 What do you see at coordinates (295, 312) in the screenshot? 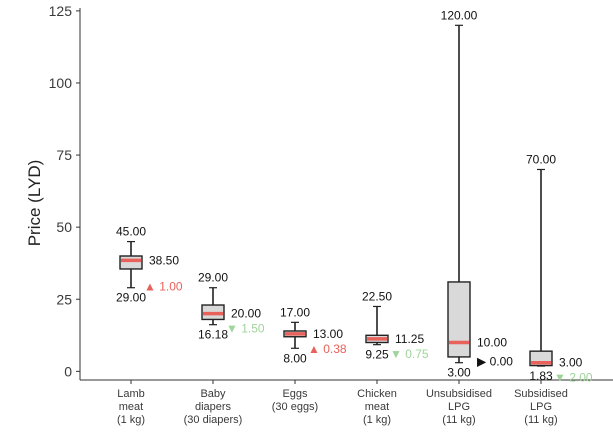
I see `max-label: 17.00` at bounding box center [295, 312].